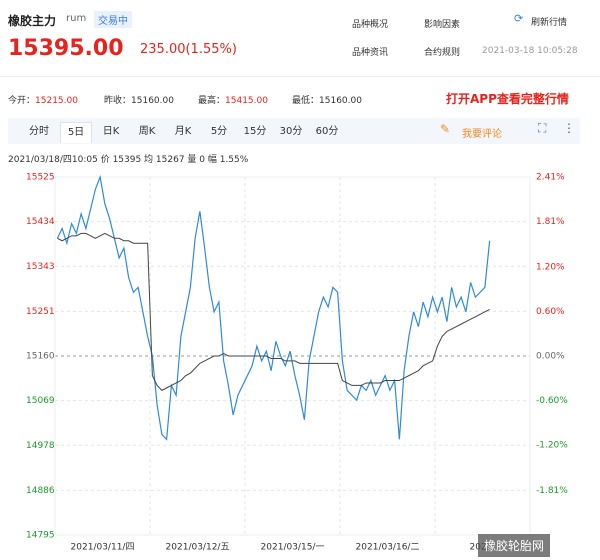 This screenshot has height=560, width=600. Describe the element at coordinates (552, 491) in the screenshot. I see `y2-tick-label: -1.81%` at that location.